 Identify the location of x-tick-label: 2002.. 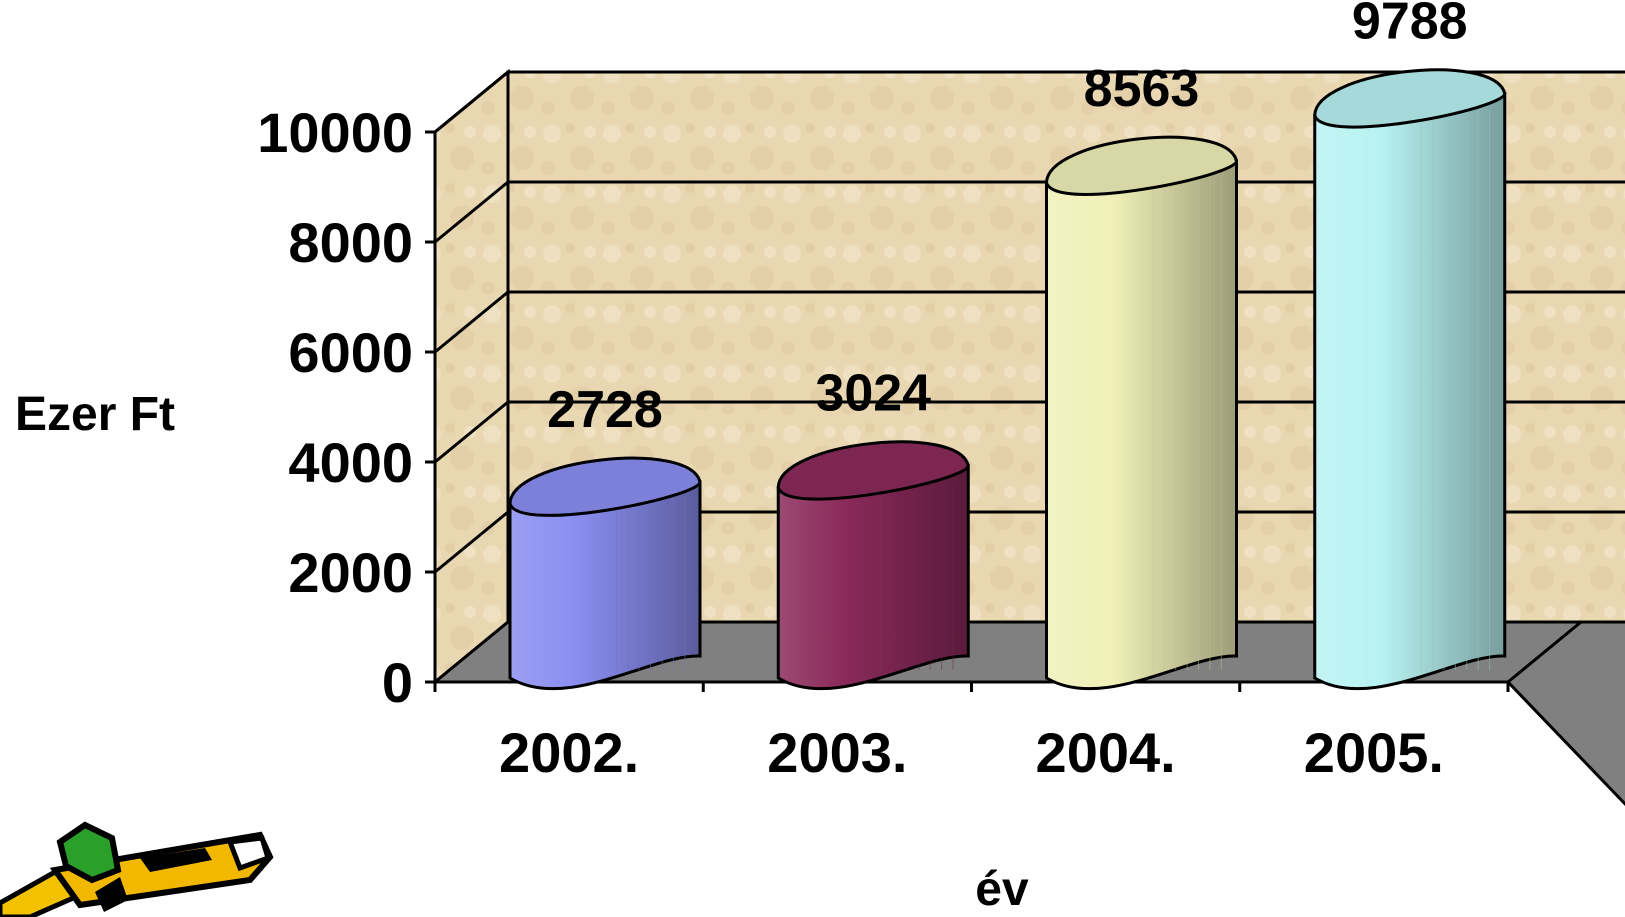
(569, 752).